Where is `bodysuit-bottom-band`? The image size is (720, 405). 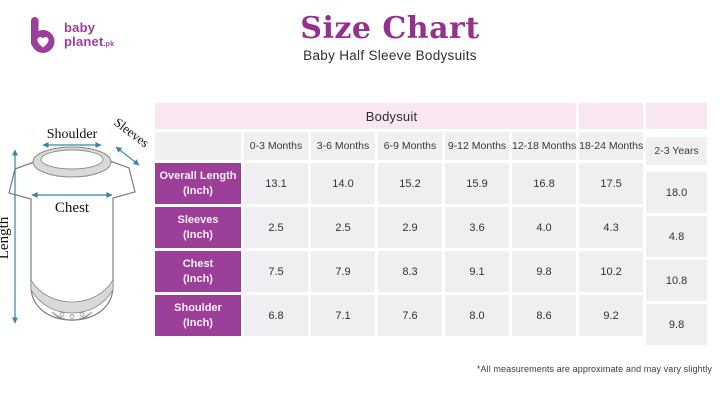 bodysuit-bottom-band is located at coordinates (72, 296).